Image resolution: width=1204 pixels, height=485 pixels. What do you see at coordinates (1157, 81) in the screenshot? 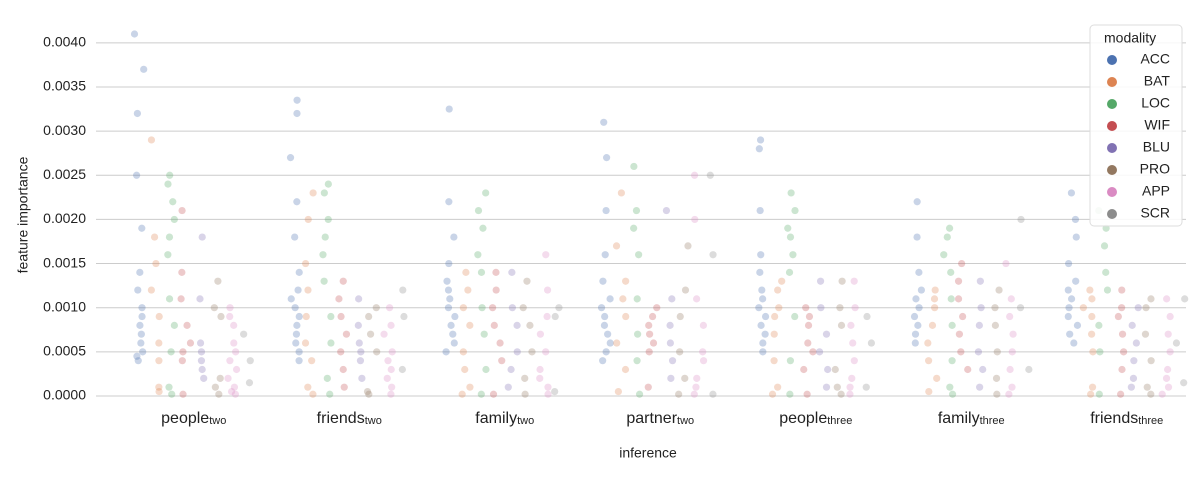
I see `legend-label: BAT` at bounding box center [1157, 81].